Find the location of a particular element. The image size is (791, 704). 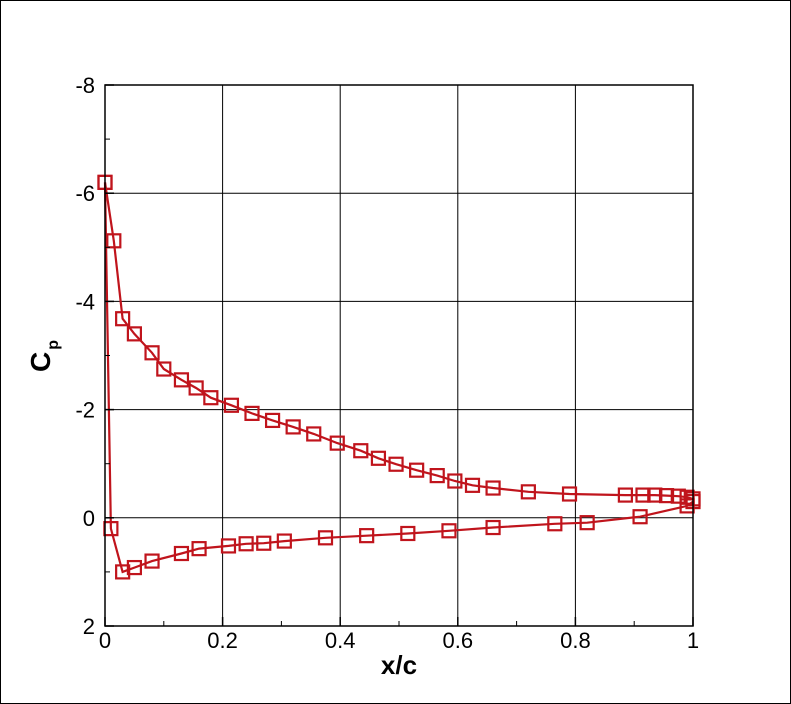

x-tick-label: 0.6 is located at coordinates (458, 640).